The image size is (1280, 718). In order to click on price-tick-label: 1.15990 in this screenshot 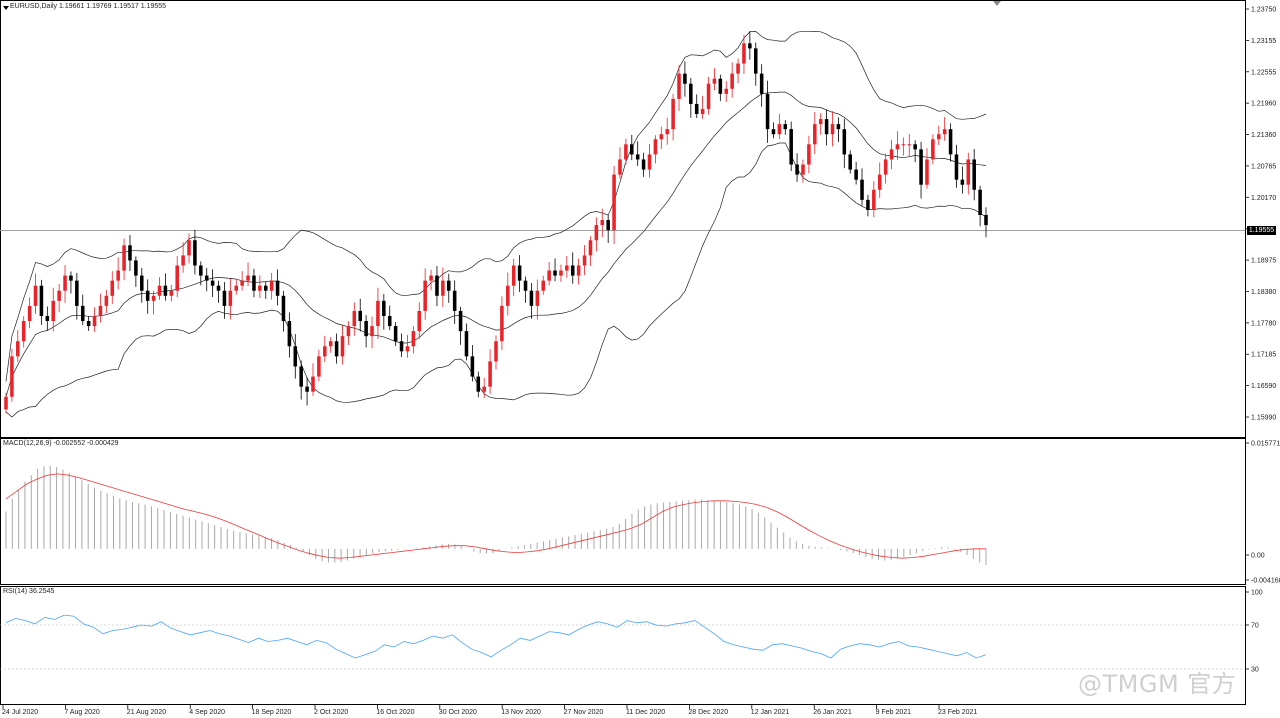, I will do `click(1263, 418)`.